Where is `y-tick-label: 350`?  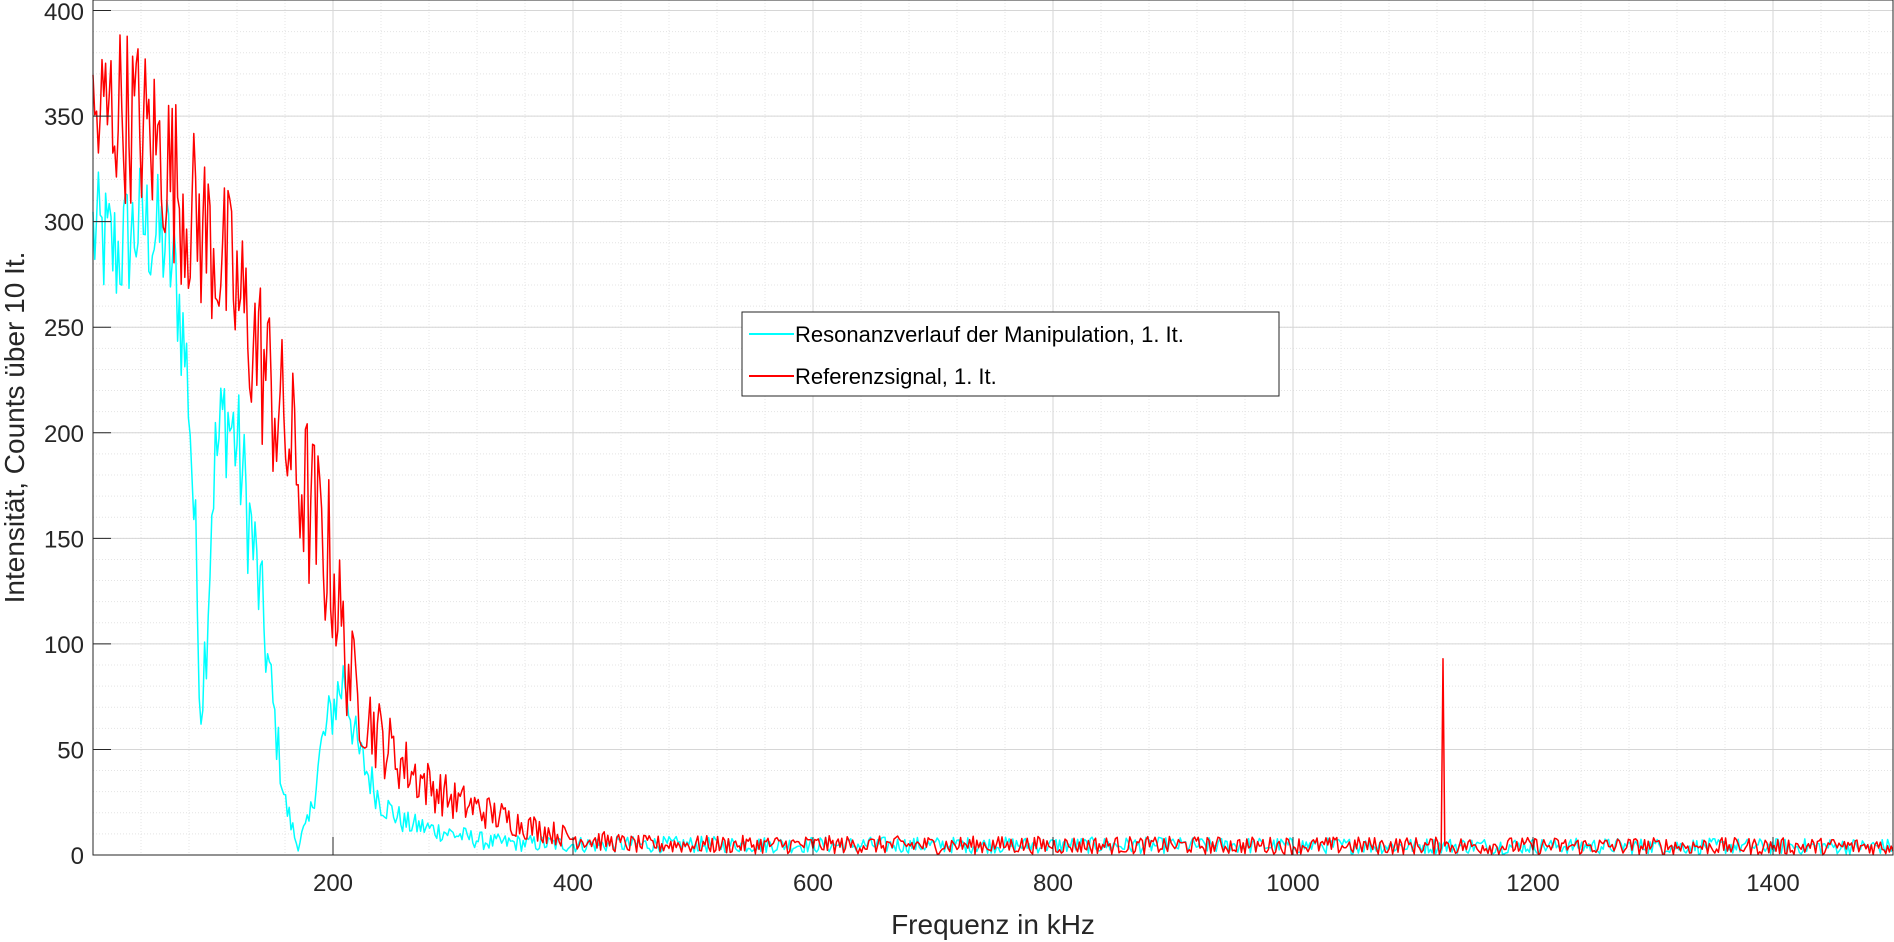
y-tick-label: 350 is located at coordinates (64, 117).